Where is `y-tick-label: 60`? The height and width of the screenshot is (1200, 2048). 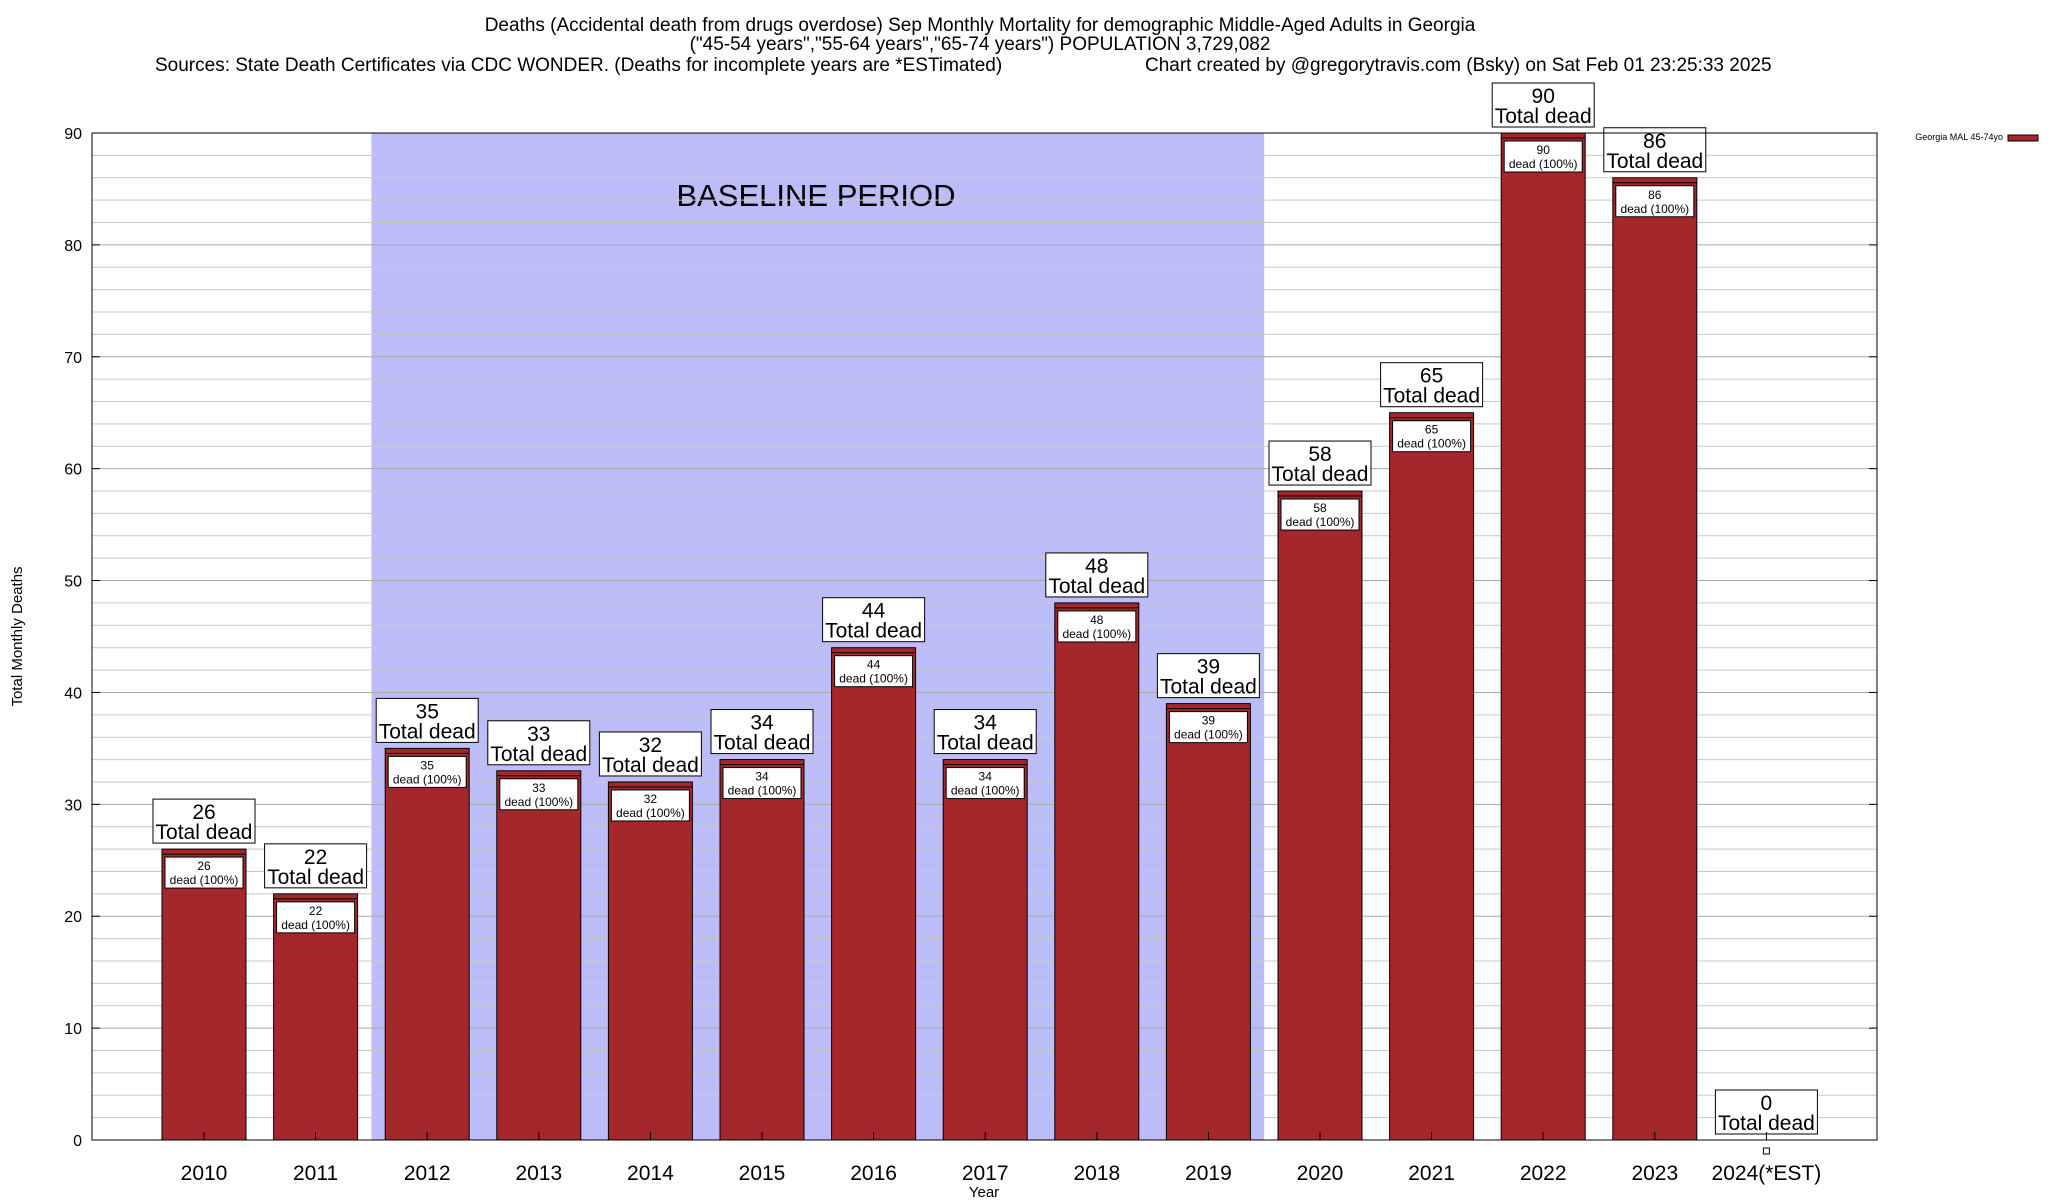 y-tick-label: 60 is located at coordinates (73, 470).